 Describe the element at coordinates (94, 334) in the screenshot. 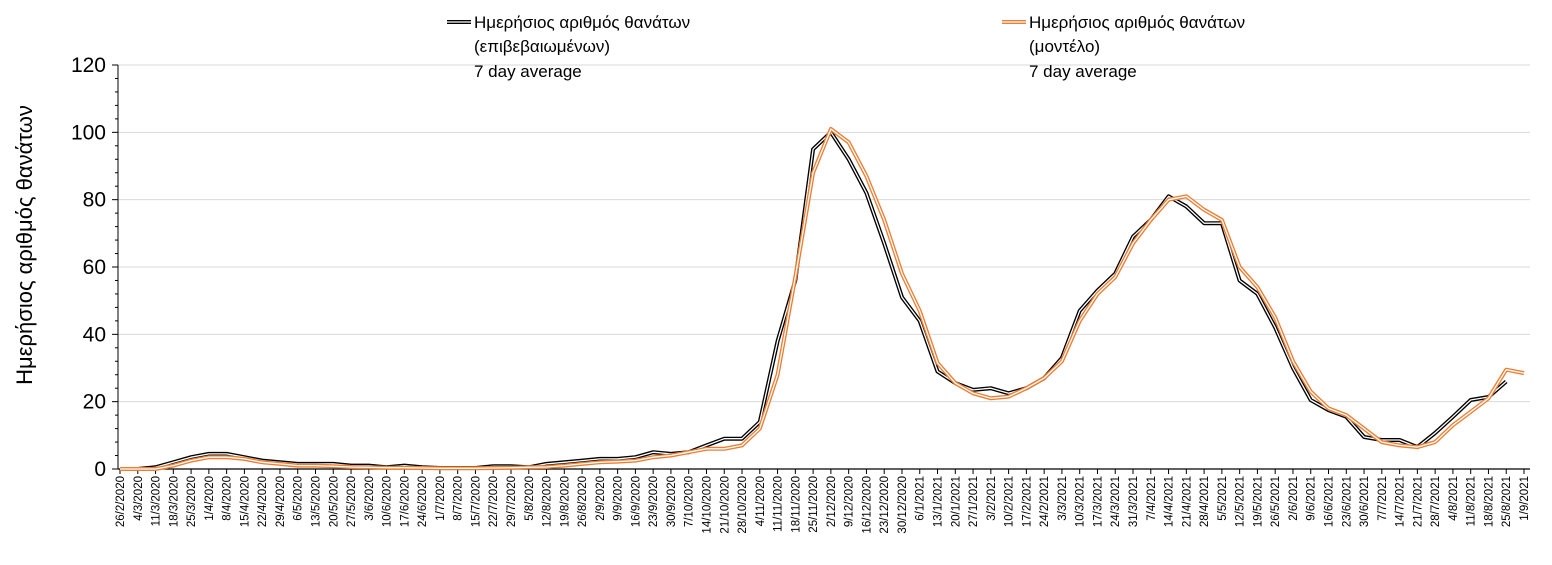

I see `y-tick-label: 40` at that location.